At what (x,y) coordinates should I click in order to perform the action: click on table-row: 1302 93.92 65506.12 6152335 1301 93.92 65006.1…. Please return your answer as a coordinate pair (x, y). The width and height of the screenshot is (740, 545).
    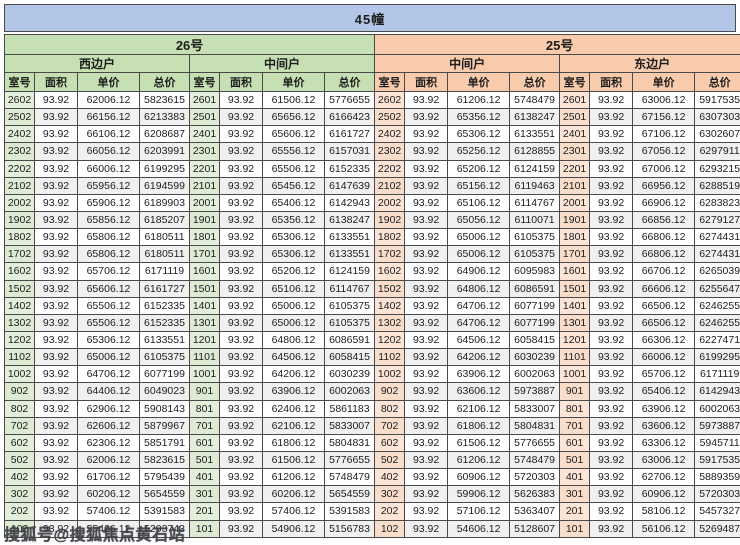
    Looking at the image, I should click on (372, 322).